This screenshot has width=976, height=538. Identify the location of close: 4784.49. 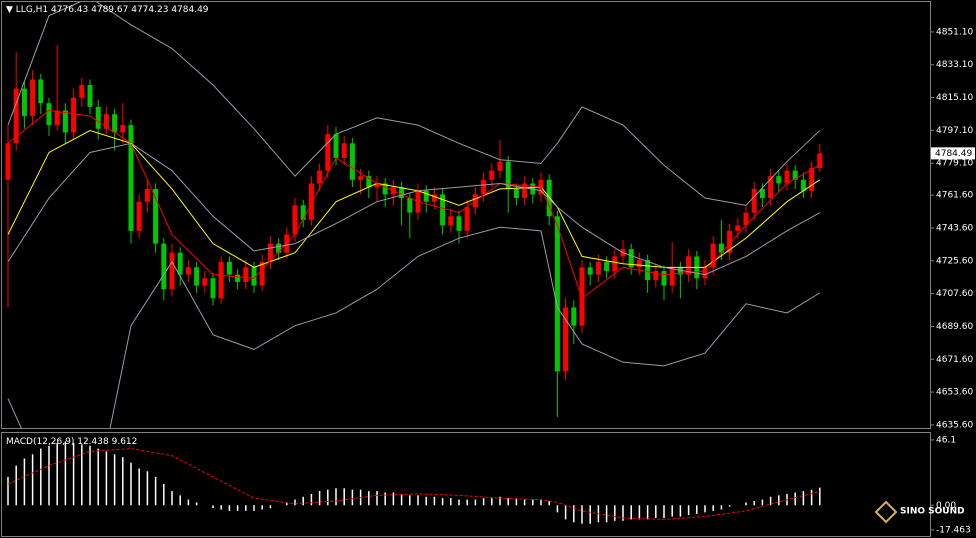
(189, 10).